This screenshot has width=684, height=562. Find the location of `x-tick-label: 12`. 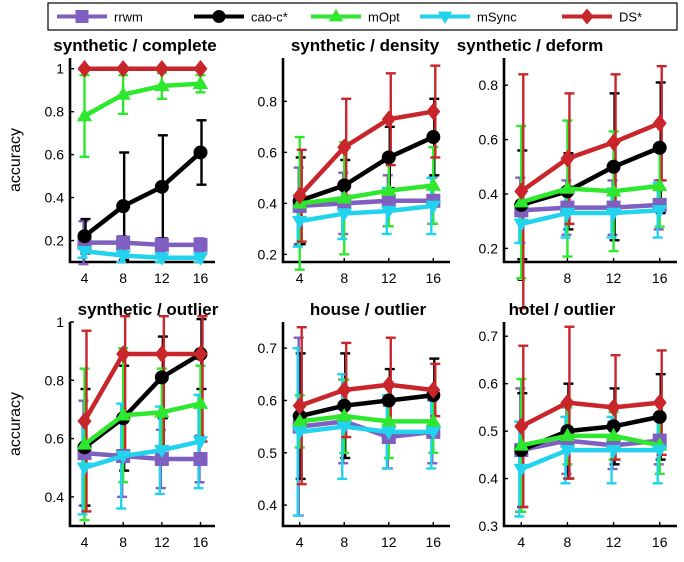

x-tick-label: 12 is located at coordinates (389, 278).